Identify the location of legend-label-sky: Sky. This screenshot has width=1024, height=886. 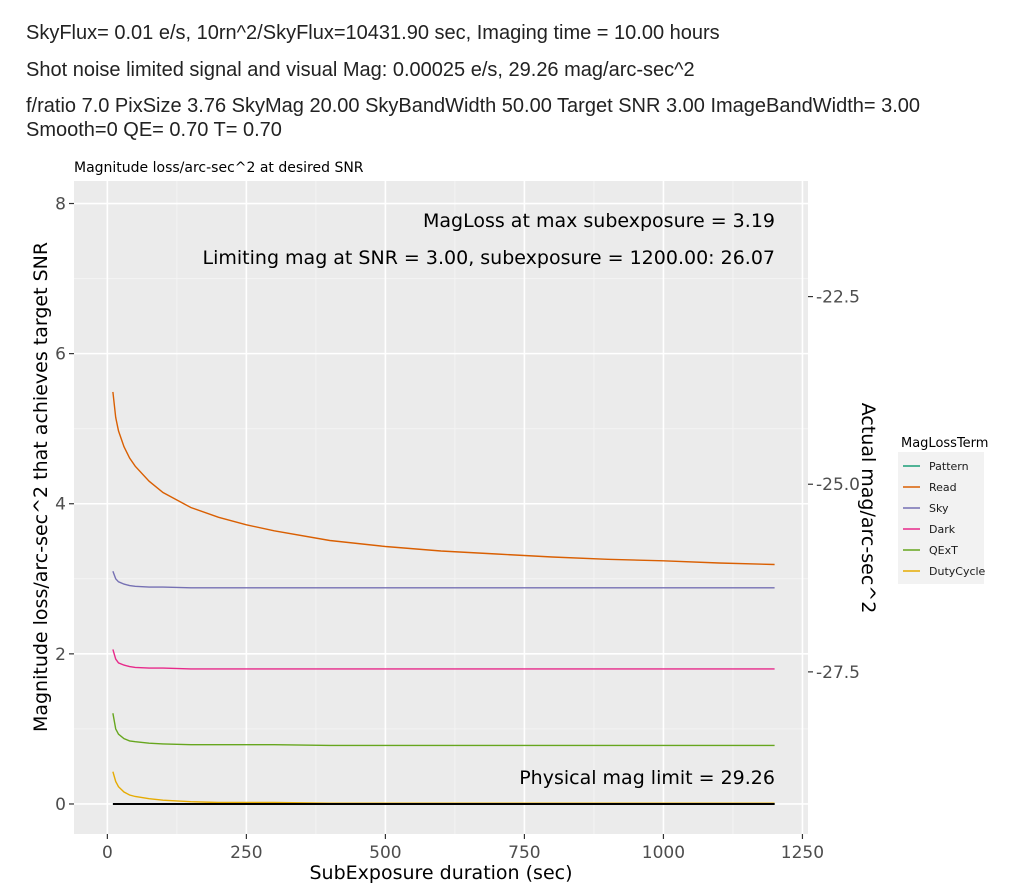
(939, 508).